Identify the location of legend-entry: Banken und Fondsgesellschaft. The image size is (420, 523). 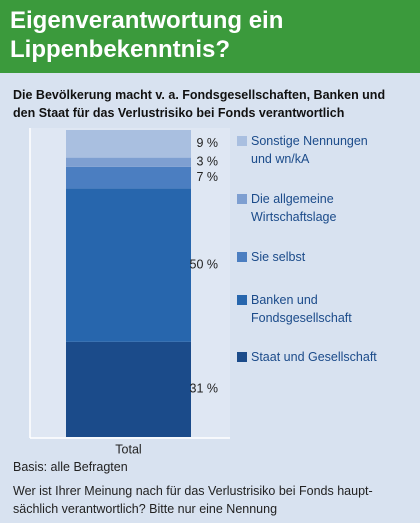
(294, 309).